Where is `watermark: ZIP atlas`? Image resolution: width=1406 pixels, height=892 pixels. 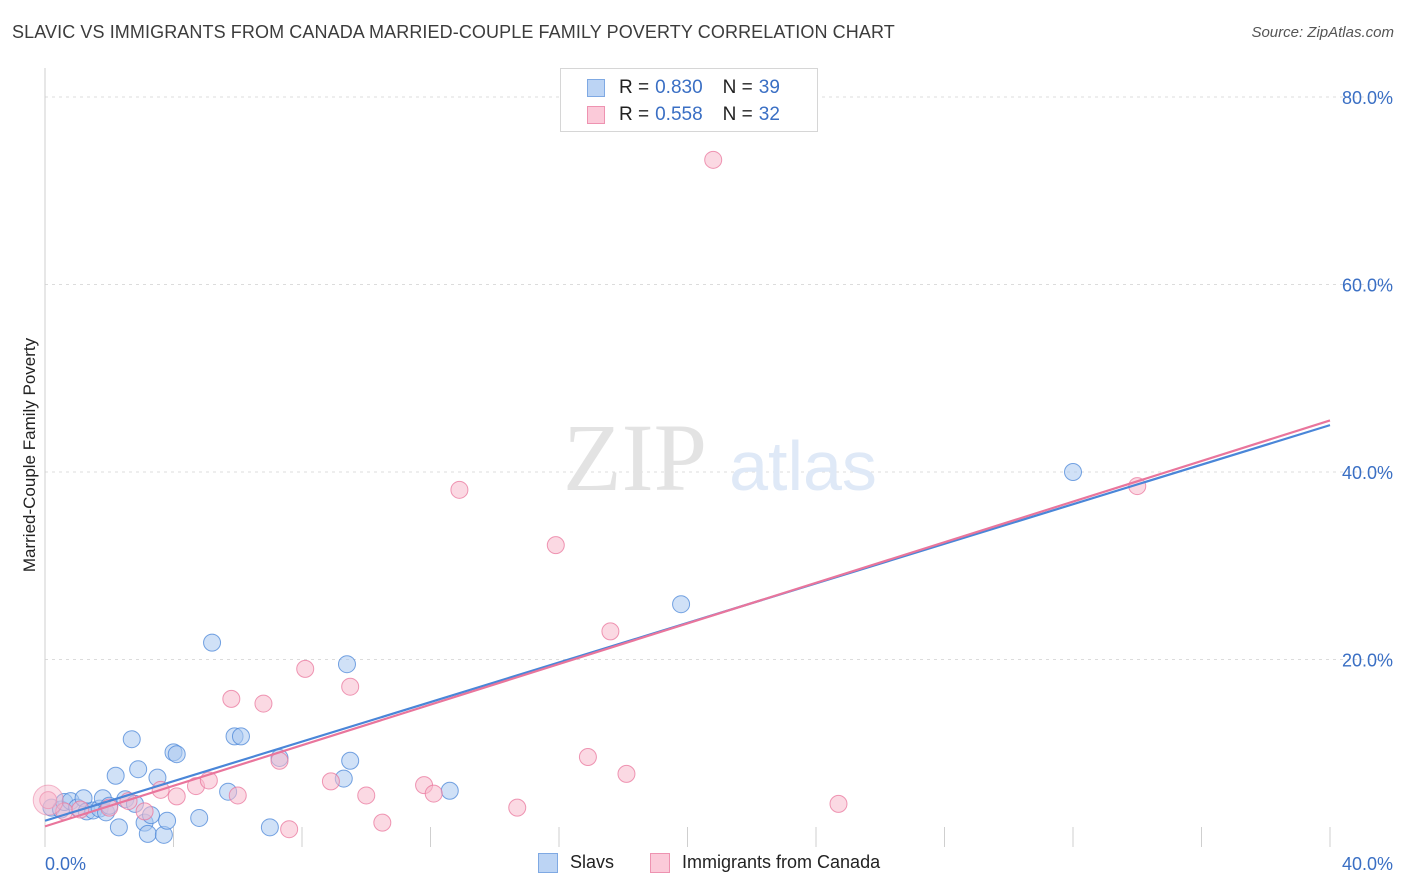
watermark: ZIP atlas is located at coordinates (720, 457).